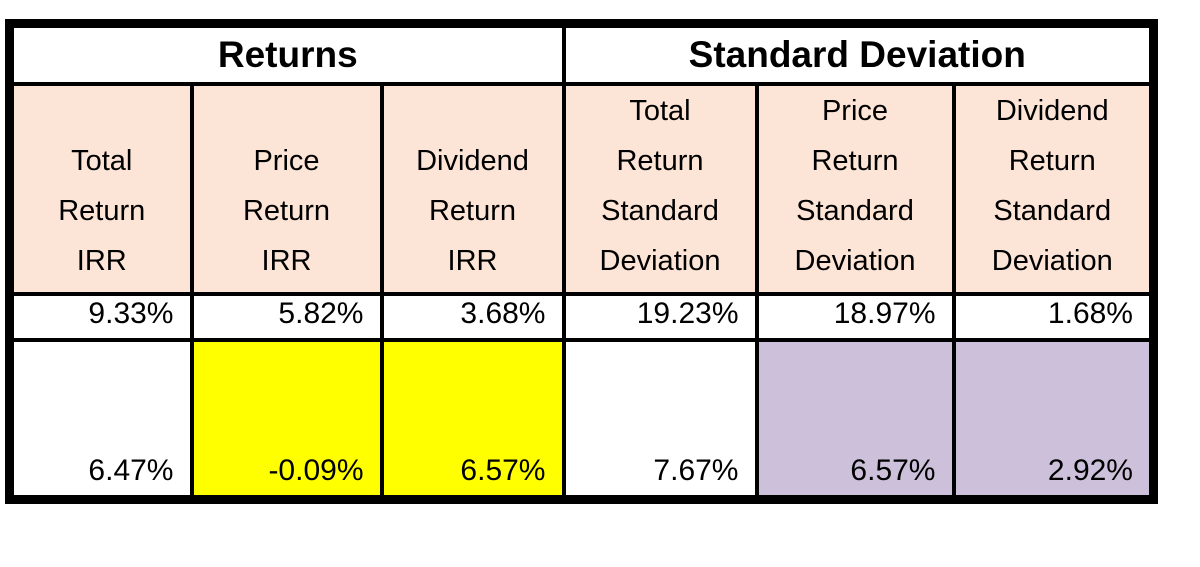 This screenshot has height=567, width=1200. I want to click on value-cell: 9.33%, so click(100, 316).